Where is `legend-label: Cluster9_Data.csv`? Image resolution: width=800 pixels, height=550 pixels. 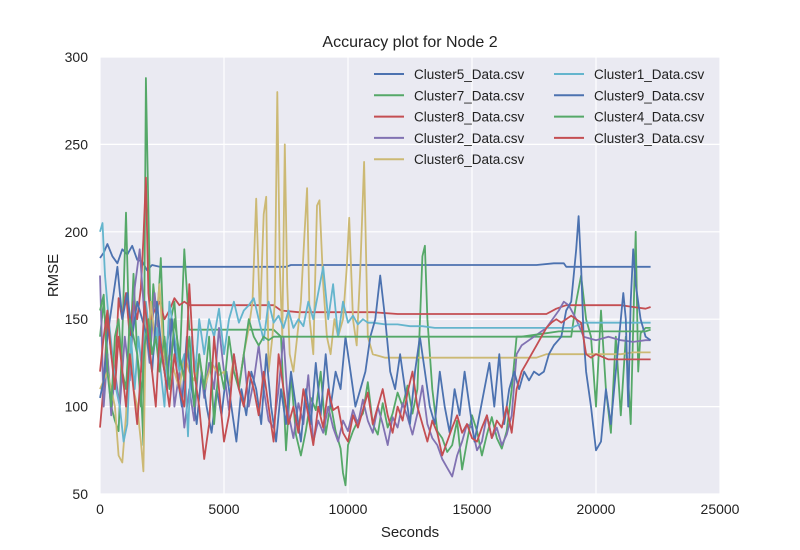 legend-label: Cluster9_Data.csv is located at coordinates (649, 95).